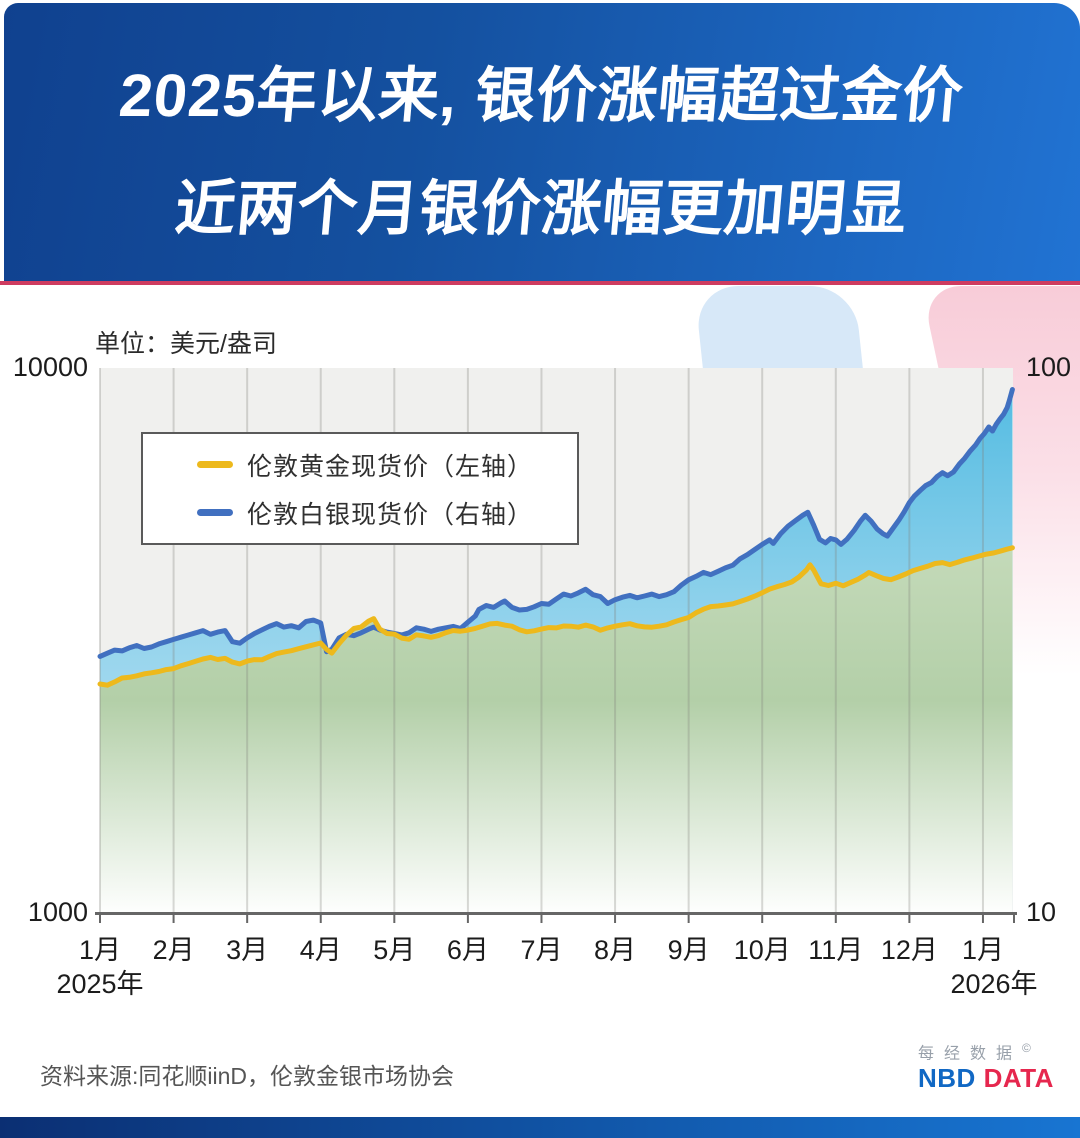 This screenshot has width=1080, height=1138. What do you see at coordinates (540, 1127) in the screenshot?
I see `footer-bar` at bounding box center [540, 1127].